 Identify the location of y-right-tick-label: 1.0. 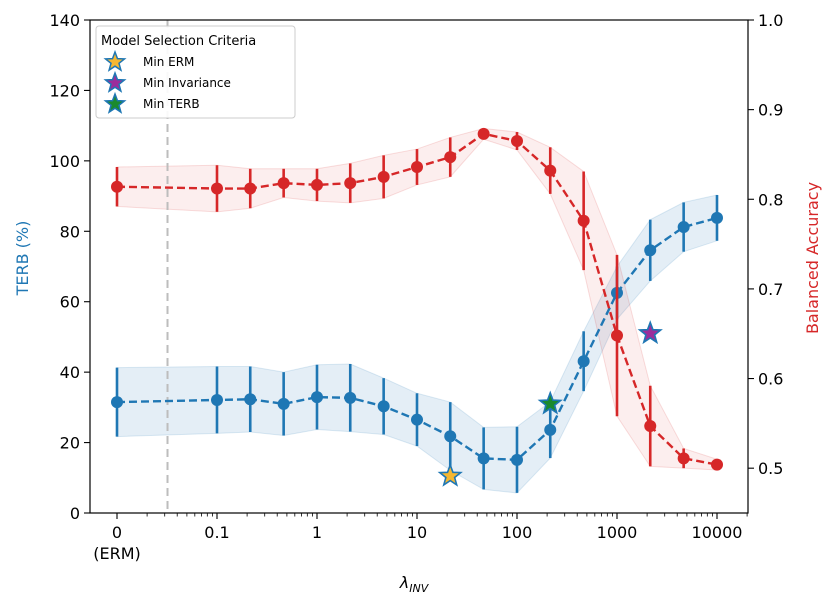
(770, 20).